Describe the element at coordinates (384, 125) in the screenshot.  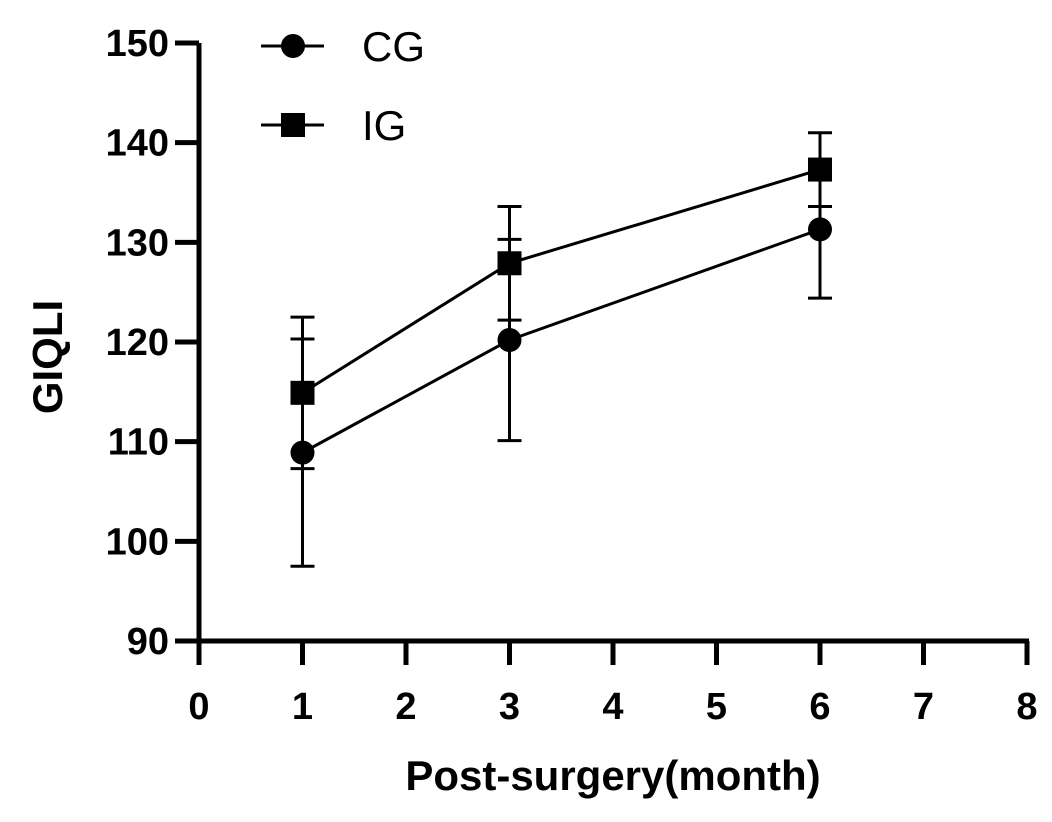
I see `legend-label: IG` at that location.